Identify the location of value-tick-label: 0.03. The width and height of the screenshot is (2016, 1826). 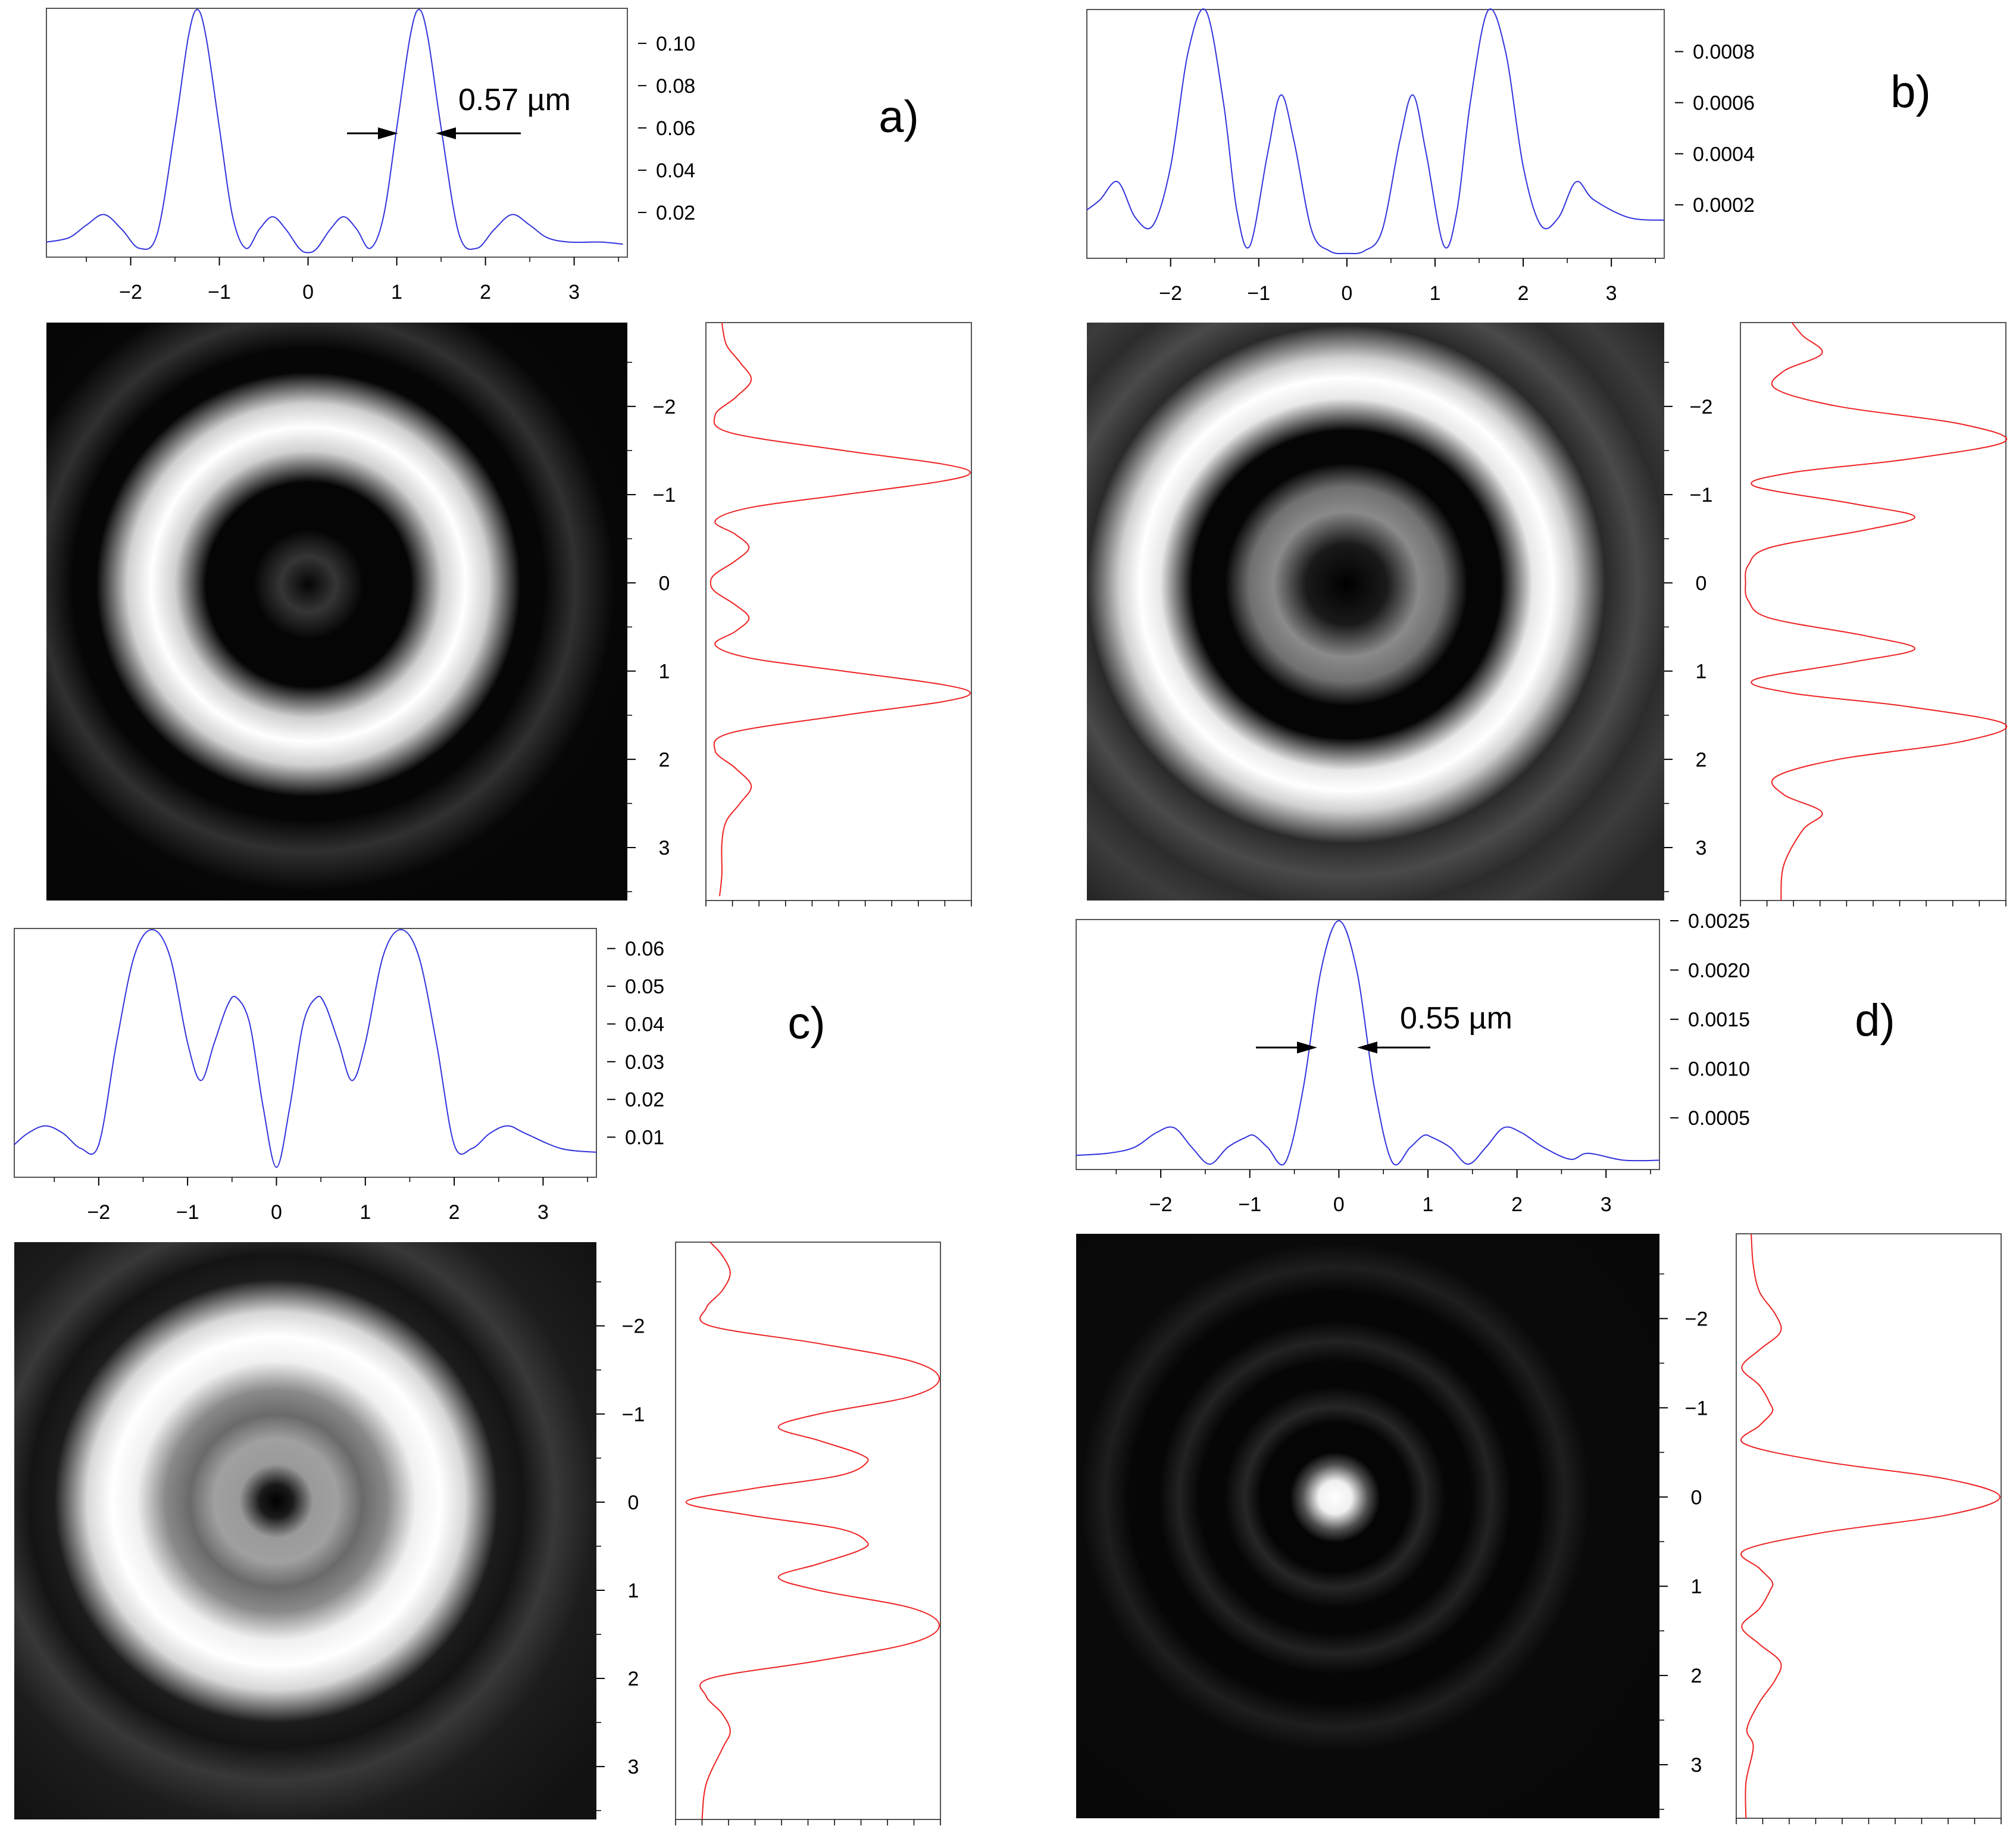
(644, 1062).